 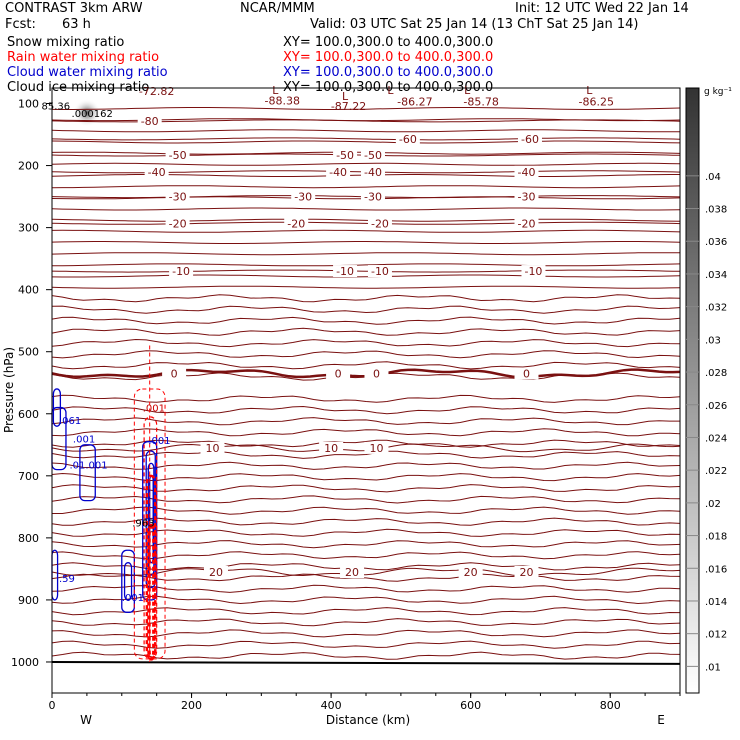 What do you see at coordinates (28, 600) in the screenshot?
I see `y-tick-label: 900` at bounding box center [28, 600].